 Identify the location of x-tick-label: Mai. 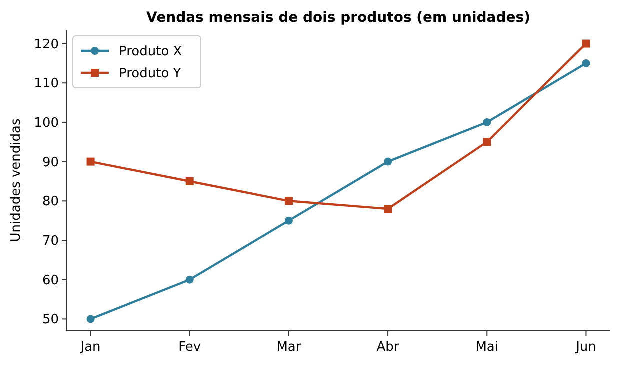
(487, 347).